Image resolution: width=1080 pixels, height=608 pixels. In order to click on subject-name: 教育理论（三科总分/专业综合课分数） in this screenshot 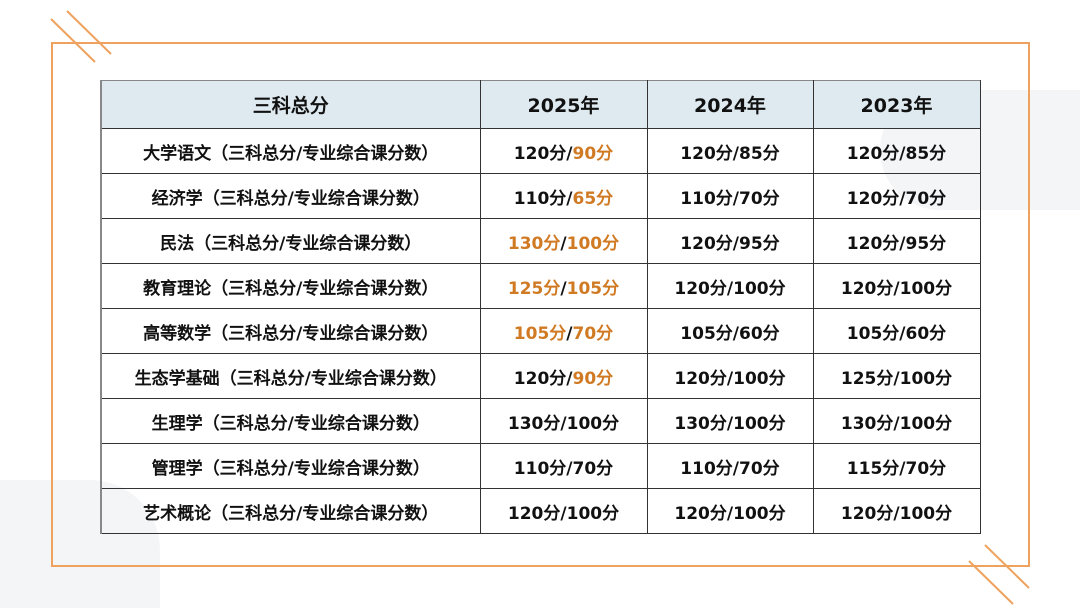, I will do `click(290, 286)`.